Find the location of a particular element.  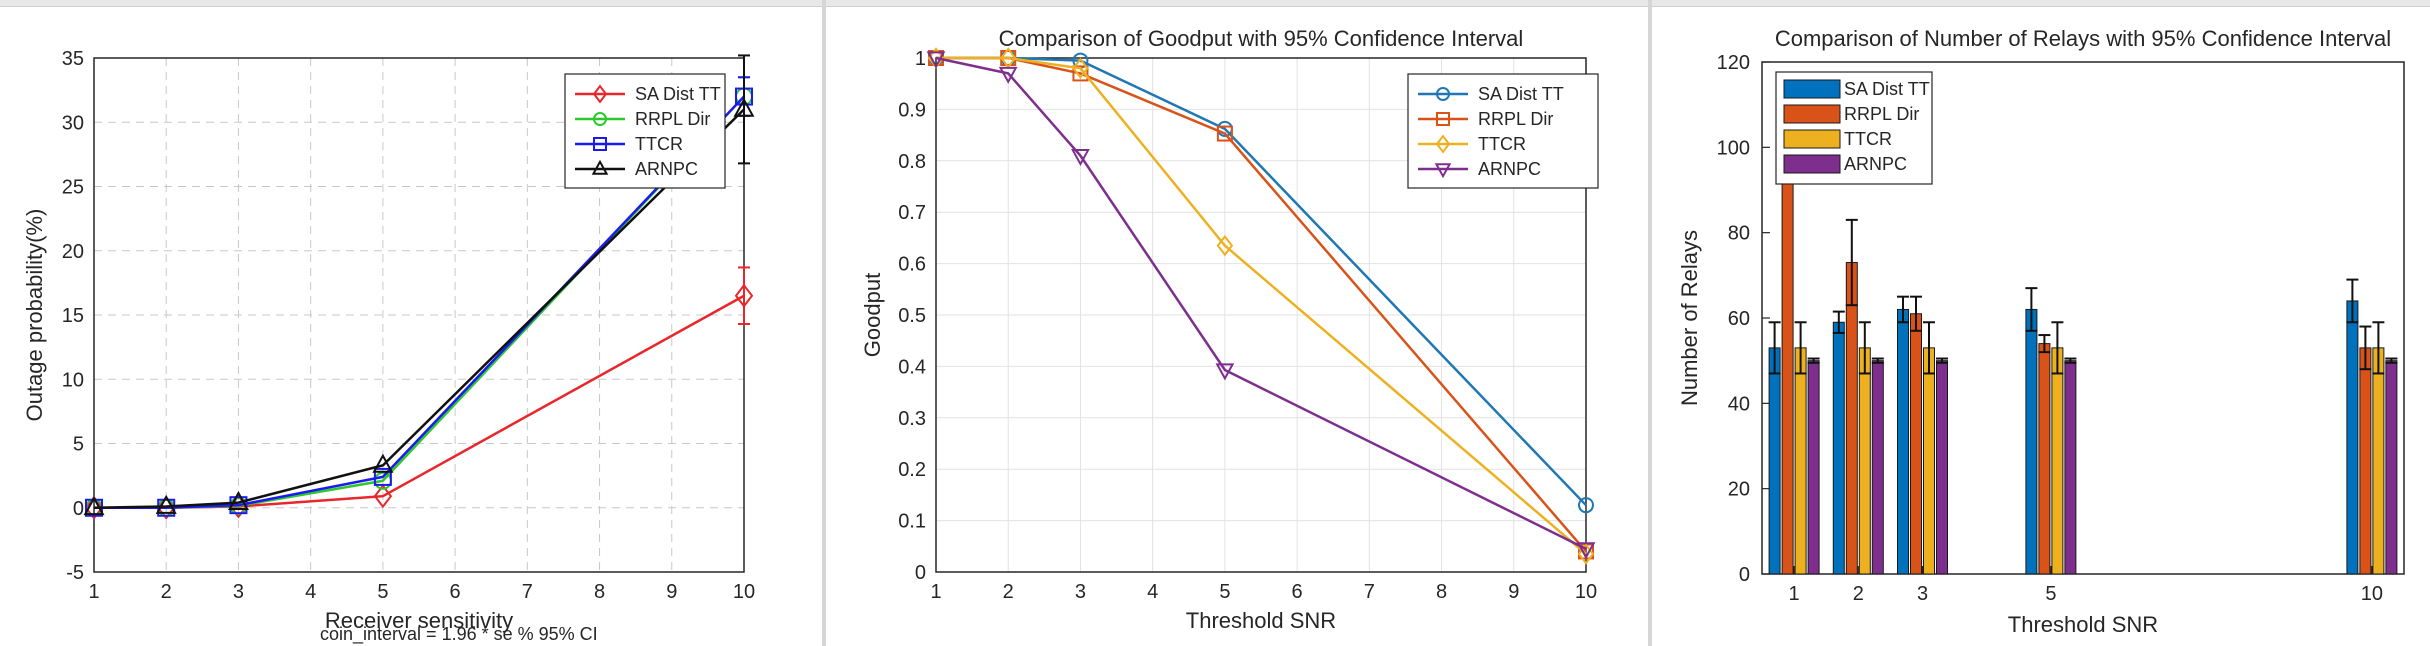

y-tick-label: 35 is located at coordinates (73, 59).